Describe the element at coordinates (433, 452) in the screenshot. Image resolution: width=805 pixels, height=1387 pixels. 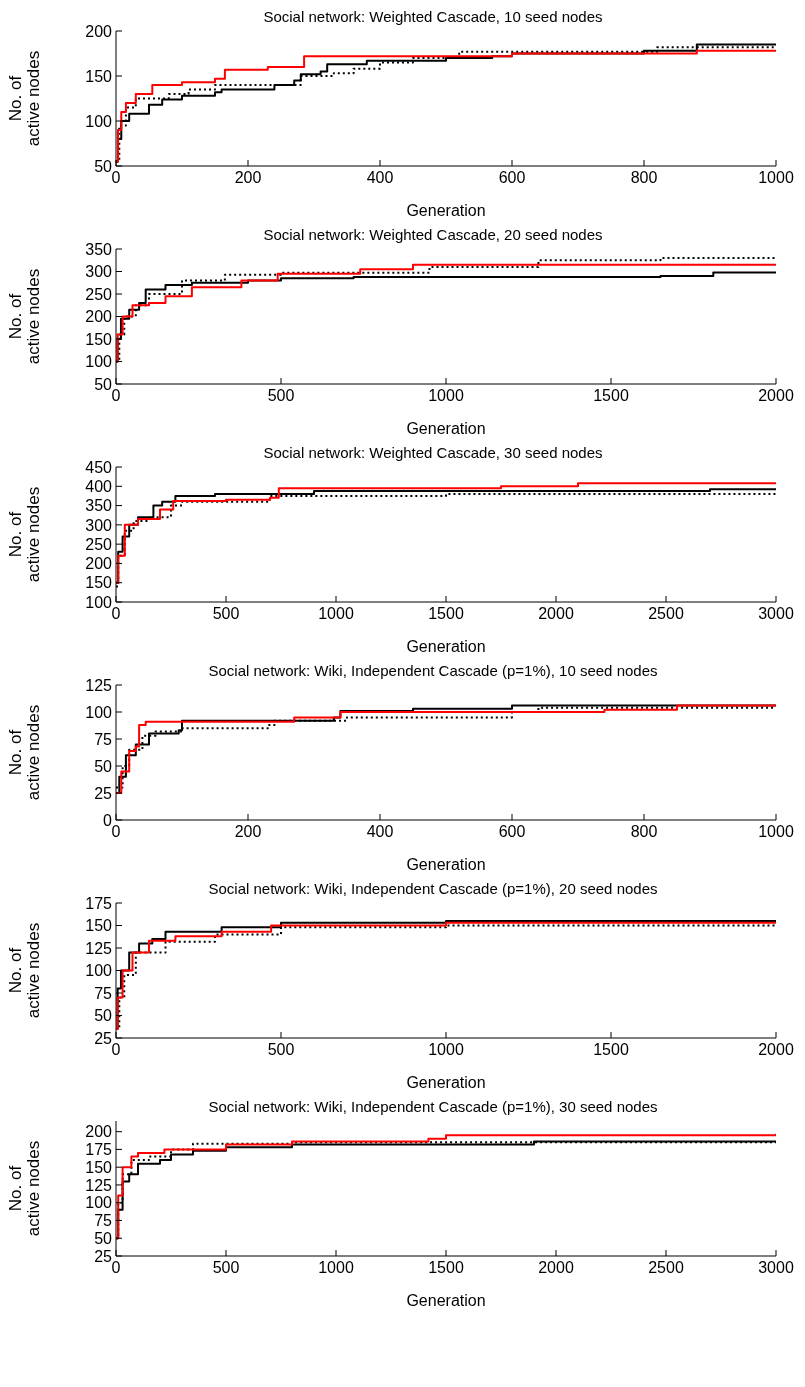
I see `chart-title: Social network: Weighted Cascade, 30 seed nodes` at that location.